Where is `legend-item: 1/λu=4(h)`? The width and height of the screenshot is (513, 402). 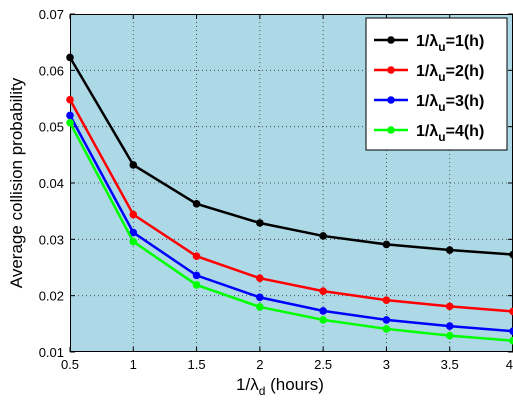
legend-item: 1/λu=4(h) is located at coordinates (429, 133).